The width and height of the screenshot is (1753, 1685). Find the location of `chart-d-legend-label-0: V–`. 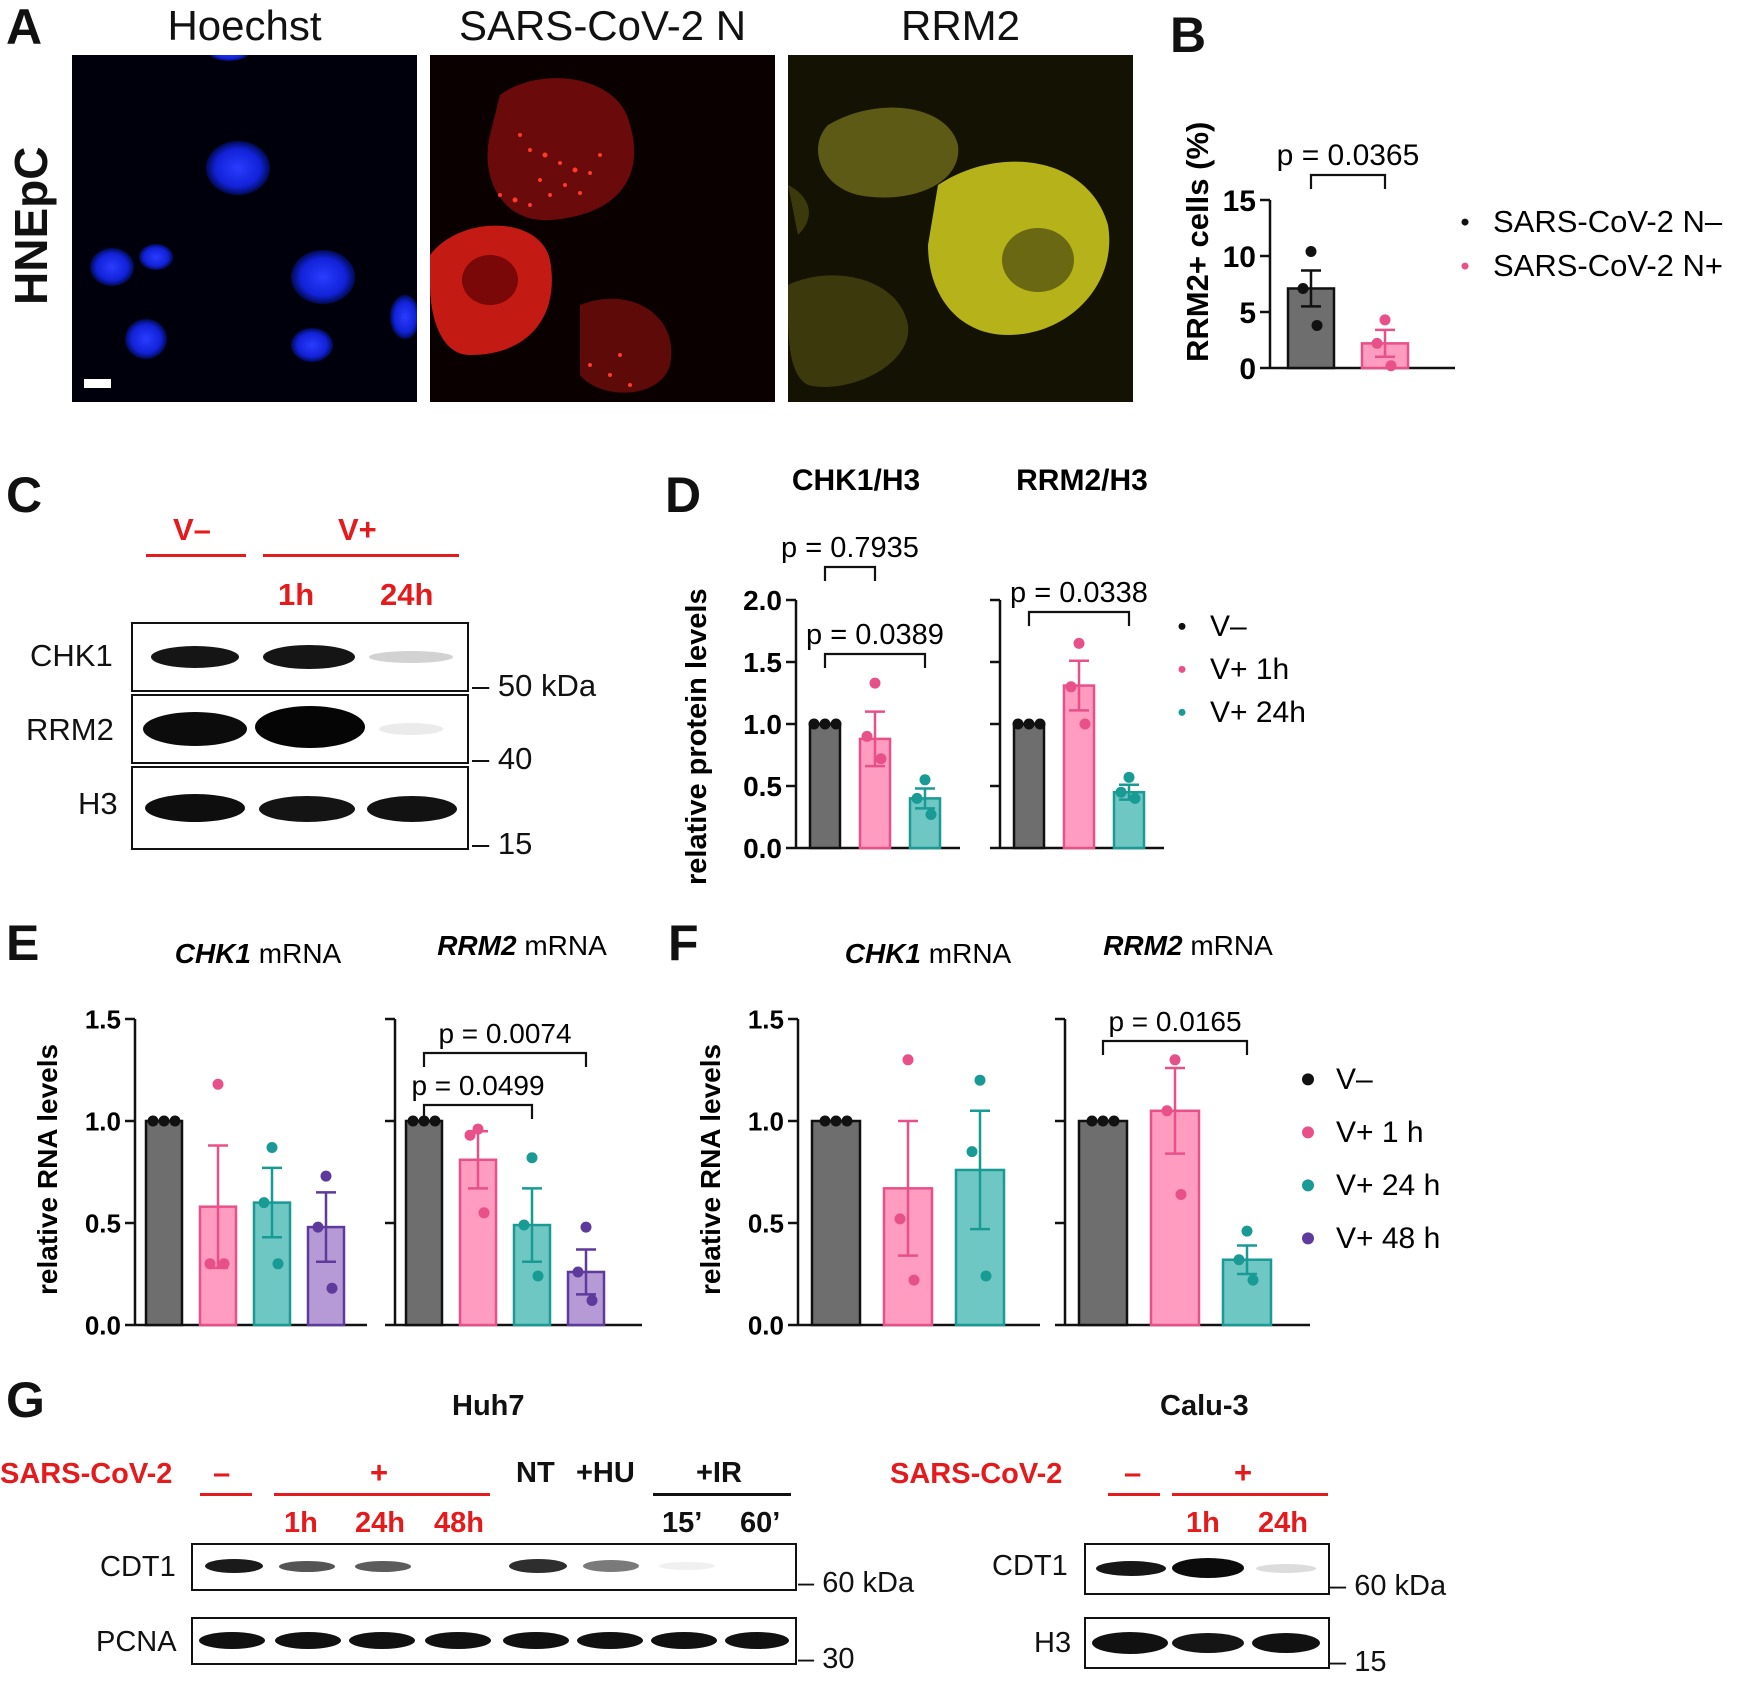

chart-d-legend-label-0: V– is located at coordinates (1228, 626).